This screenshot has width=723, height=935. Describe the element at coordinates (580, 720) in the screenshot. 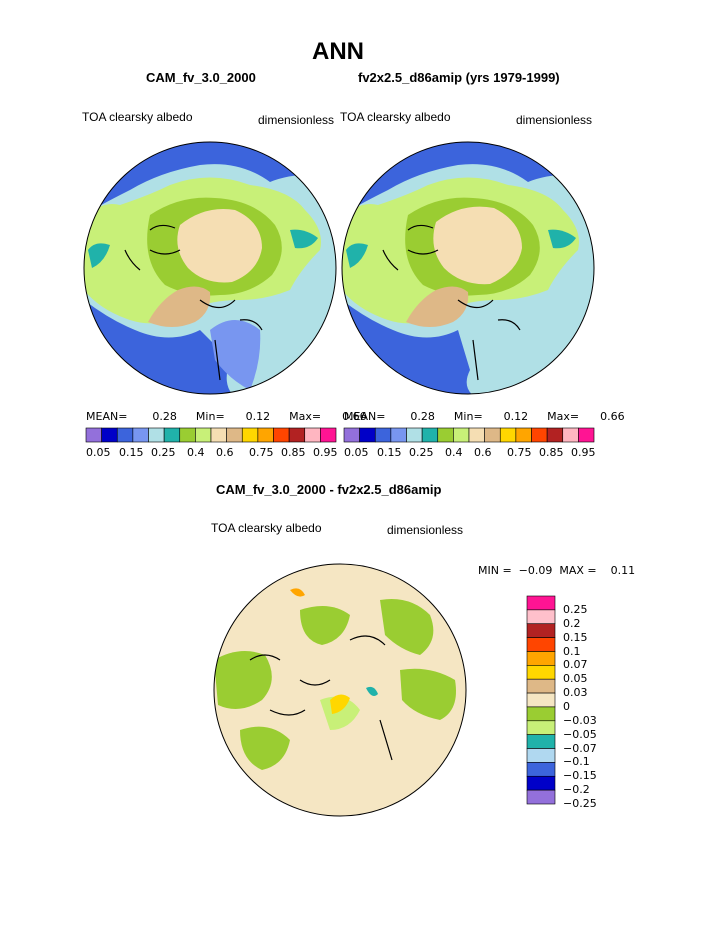

I see `diff-tick-label: −0.03` at that location.